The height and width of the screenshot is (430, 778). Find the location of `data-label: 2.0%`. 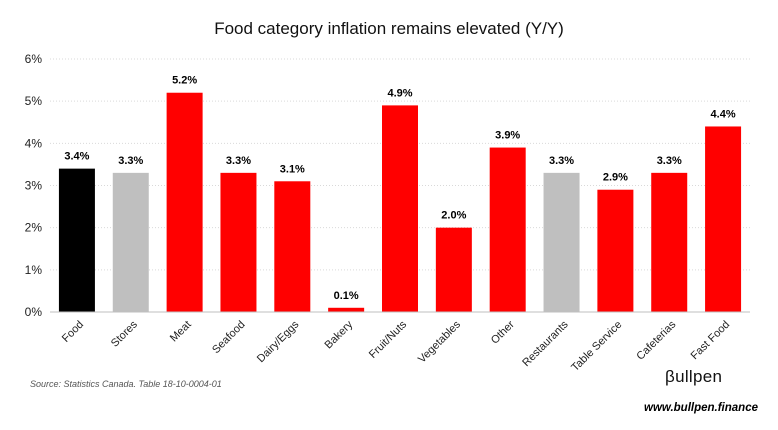

data-label: 2.0% is located at coordinates (453, 216).